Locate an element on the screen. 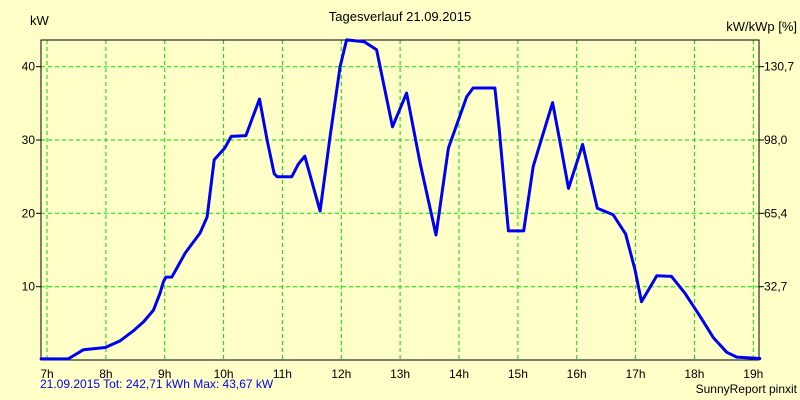 The image size is (800, 400). x-tick-label: 18h is located at coordinates (694, 374).